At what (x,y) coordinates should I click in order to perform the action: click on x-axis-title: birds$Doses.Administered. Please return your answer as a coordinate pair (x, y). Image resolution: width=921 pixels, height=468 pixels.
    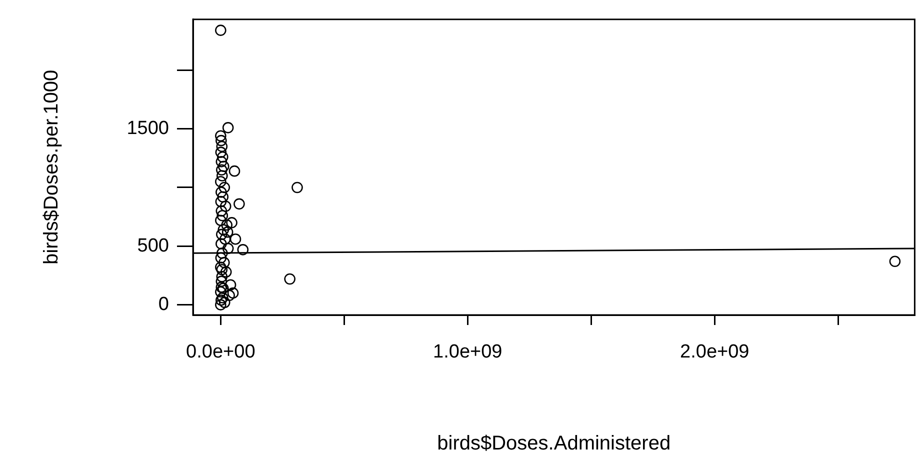
    Looking at the image, I should click on (554, 443).